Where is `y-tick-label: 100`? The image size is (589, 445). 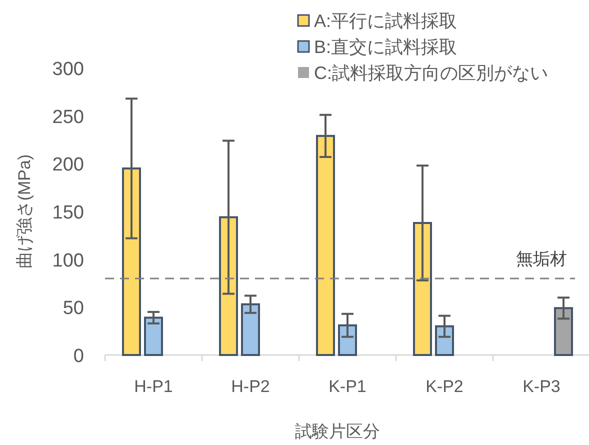
y-tick-label: 100 is located at coordinates (68, 261).